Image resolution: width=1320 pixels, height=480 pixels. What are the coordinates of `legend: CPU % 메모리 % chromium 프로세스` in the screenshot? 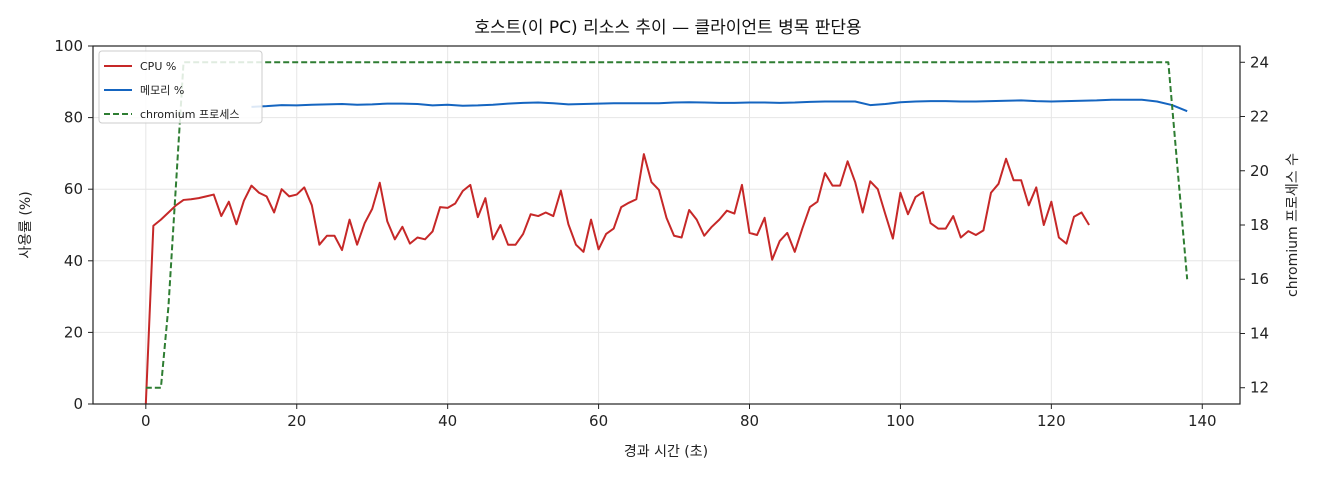 It's located at (180, 87).